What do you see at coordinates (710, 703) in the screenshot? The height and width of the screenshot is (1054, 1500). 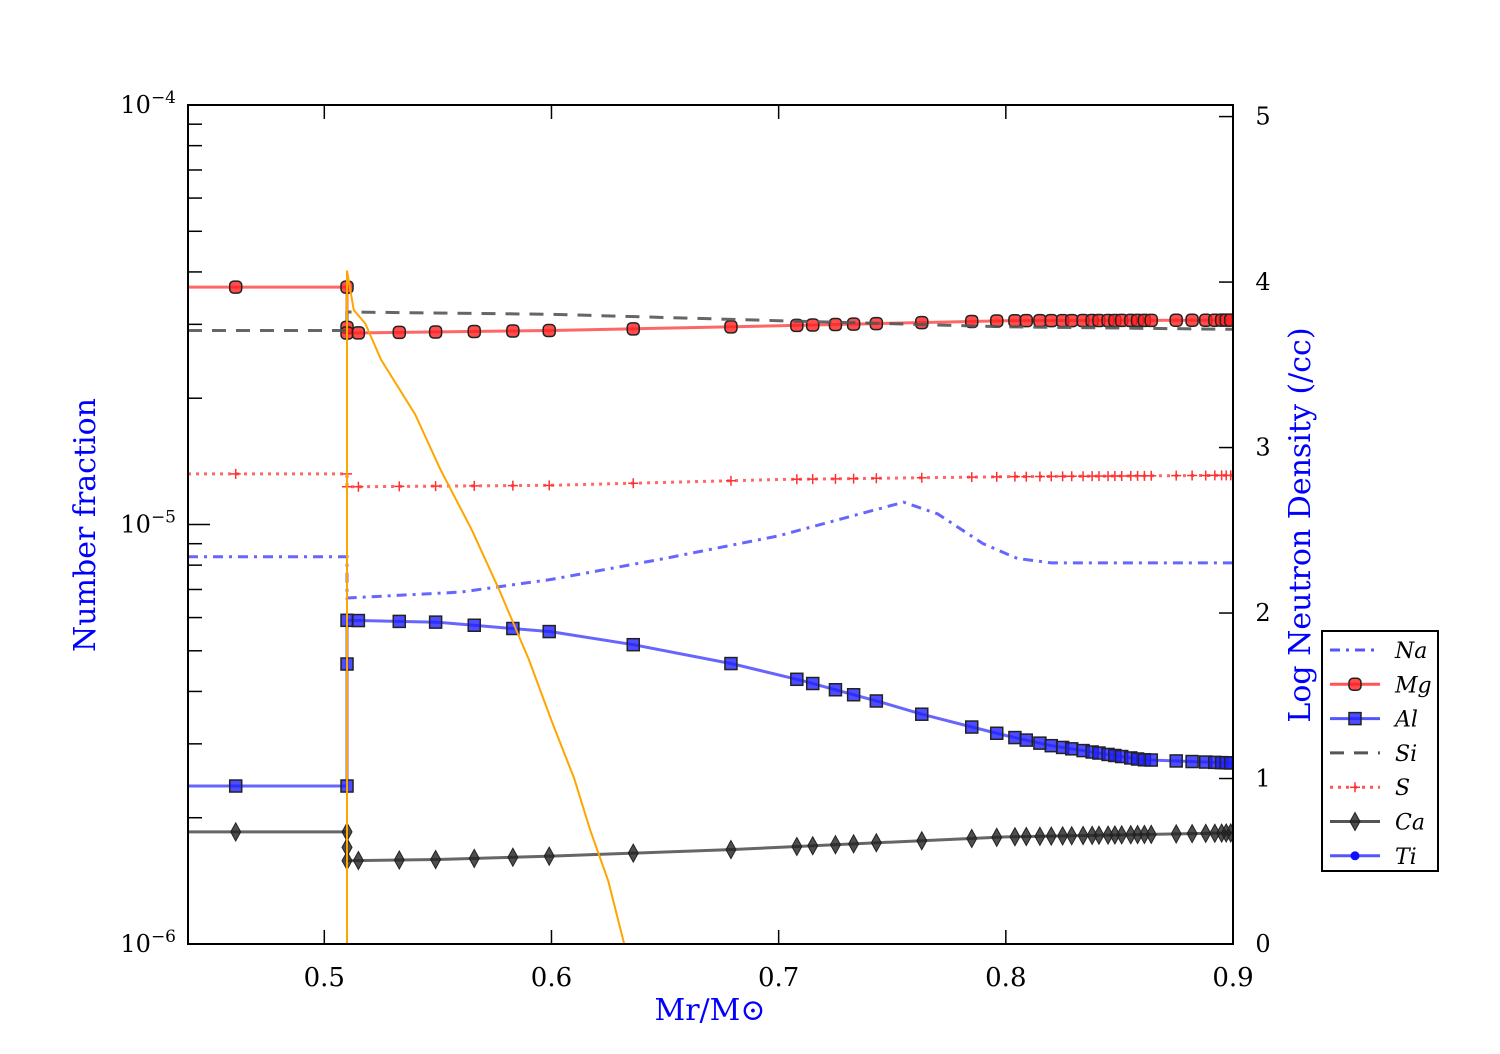 I see `al-line` at bounding box center [710, 703].